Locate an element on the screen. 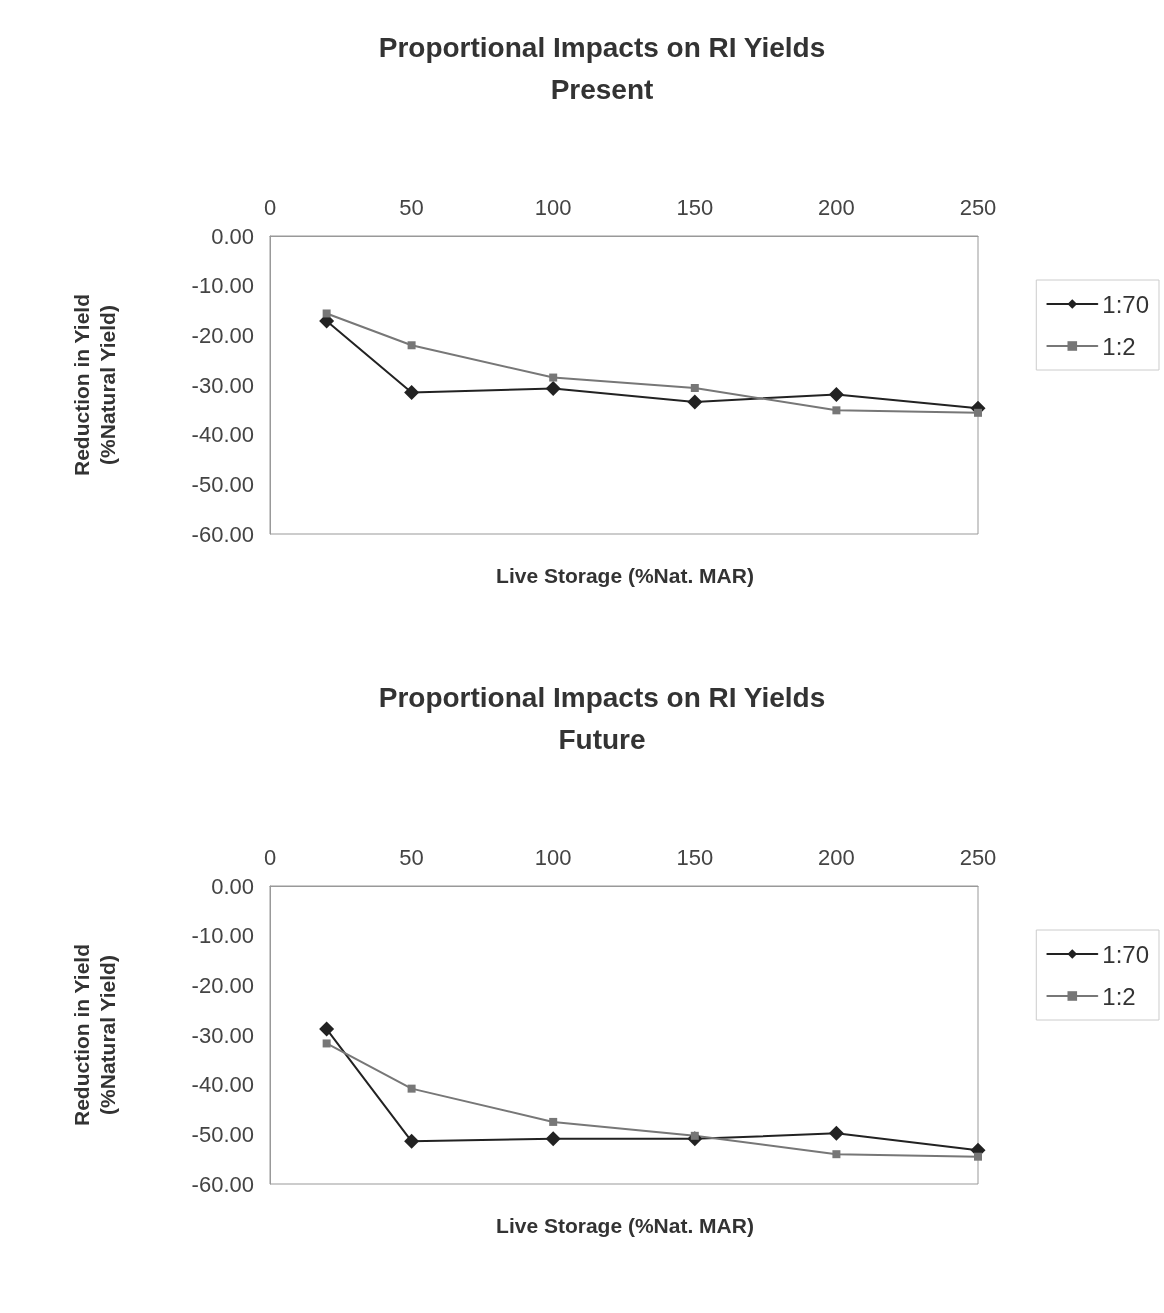 The image size is (1164, 1313). chart-subtitle: Future is located at coordinates (602, 739).